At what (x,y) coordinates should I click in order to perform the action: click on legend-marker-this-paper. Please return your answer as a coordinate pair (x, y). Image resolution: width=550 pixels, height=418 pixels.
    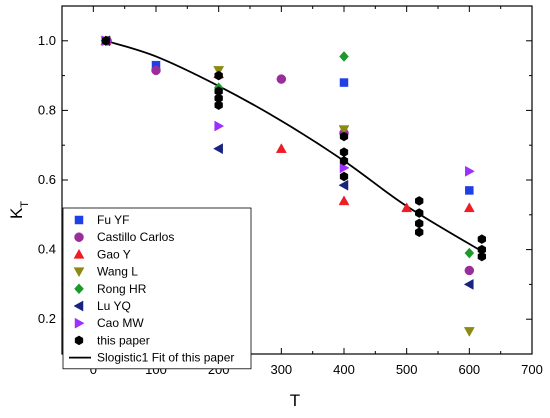
    Looking at the image, I should click on (79, 340).